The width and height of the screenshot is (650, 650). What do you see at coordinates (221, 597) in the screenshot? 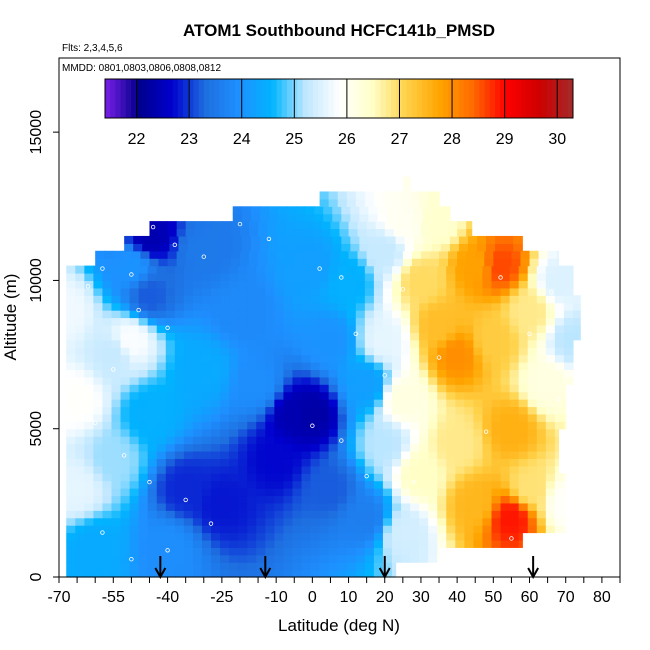
I see `x-axis-tick-label: -25` at bounding box center [221, 597].